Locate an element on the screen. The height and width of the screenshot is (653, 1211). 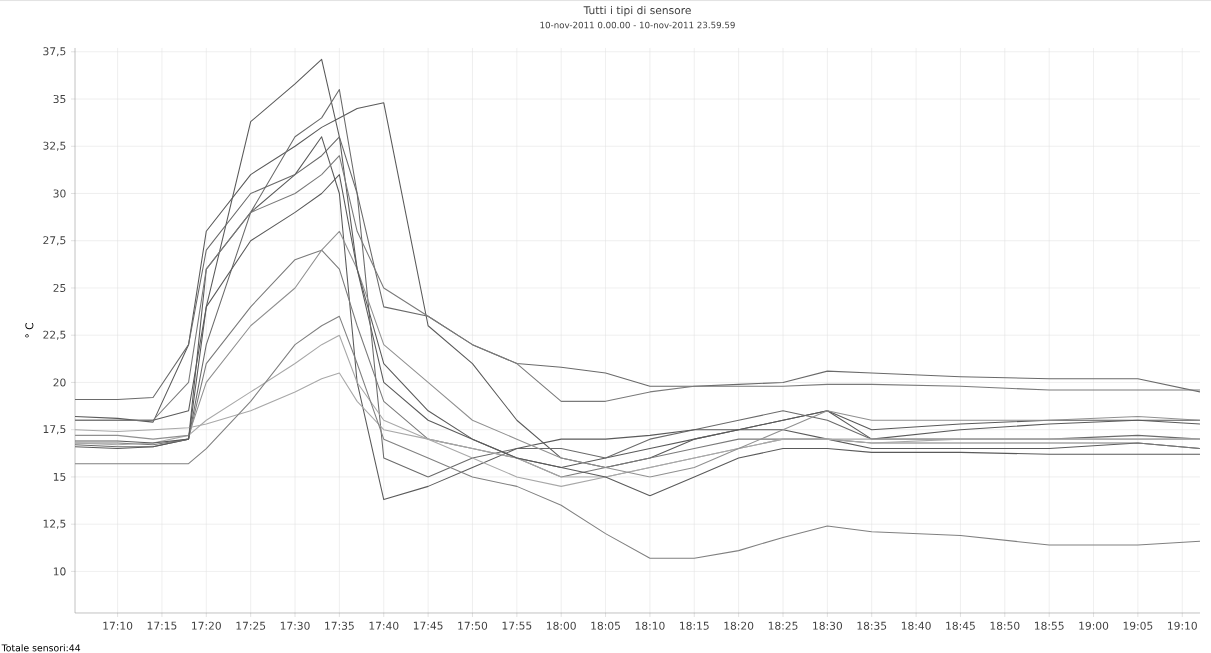
x-tick-label: 18:25 is located at coordinates (783, 625).